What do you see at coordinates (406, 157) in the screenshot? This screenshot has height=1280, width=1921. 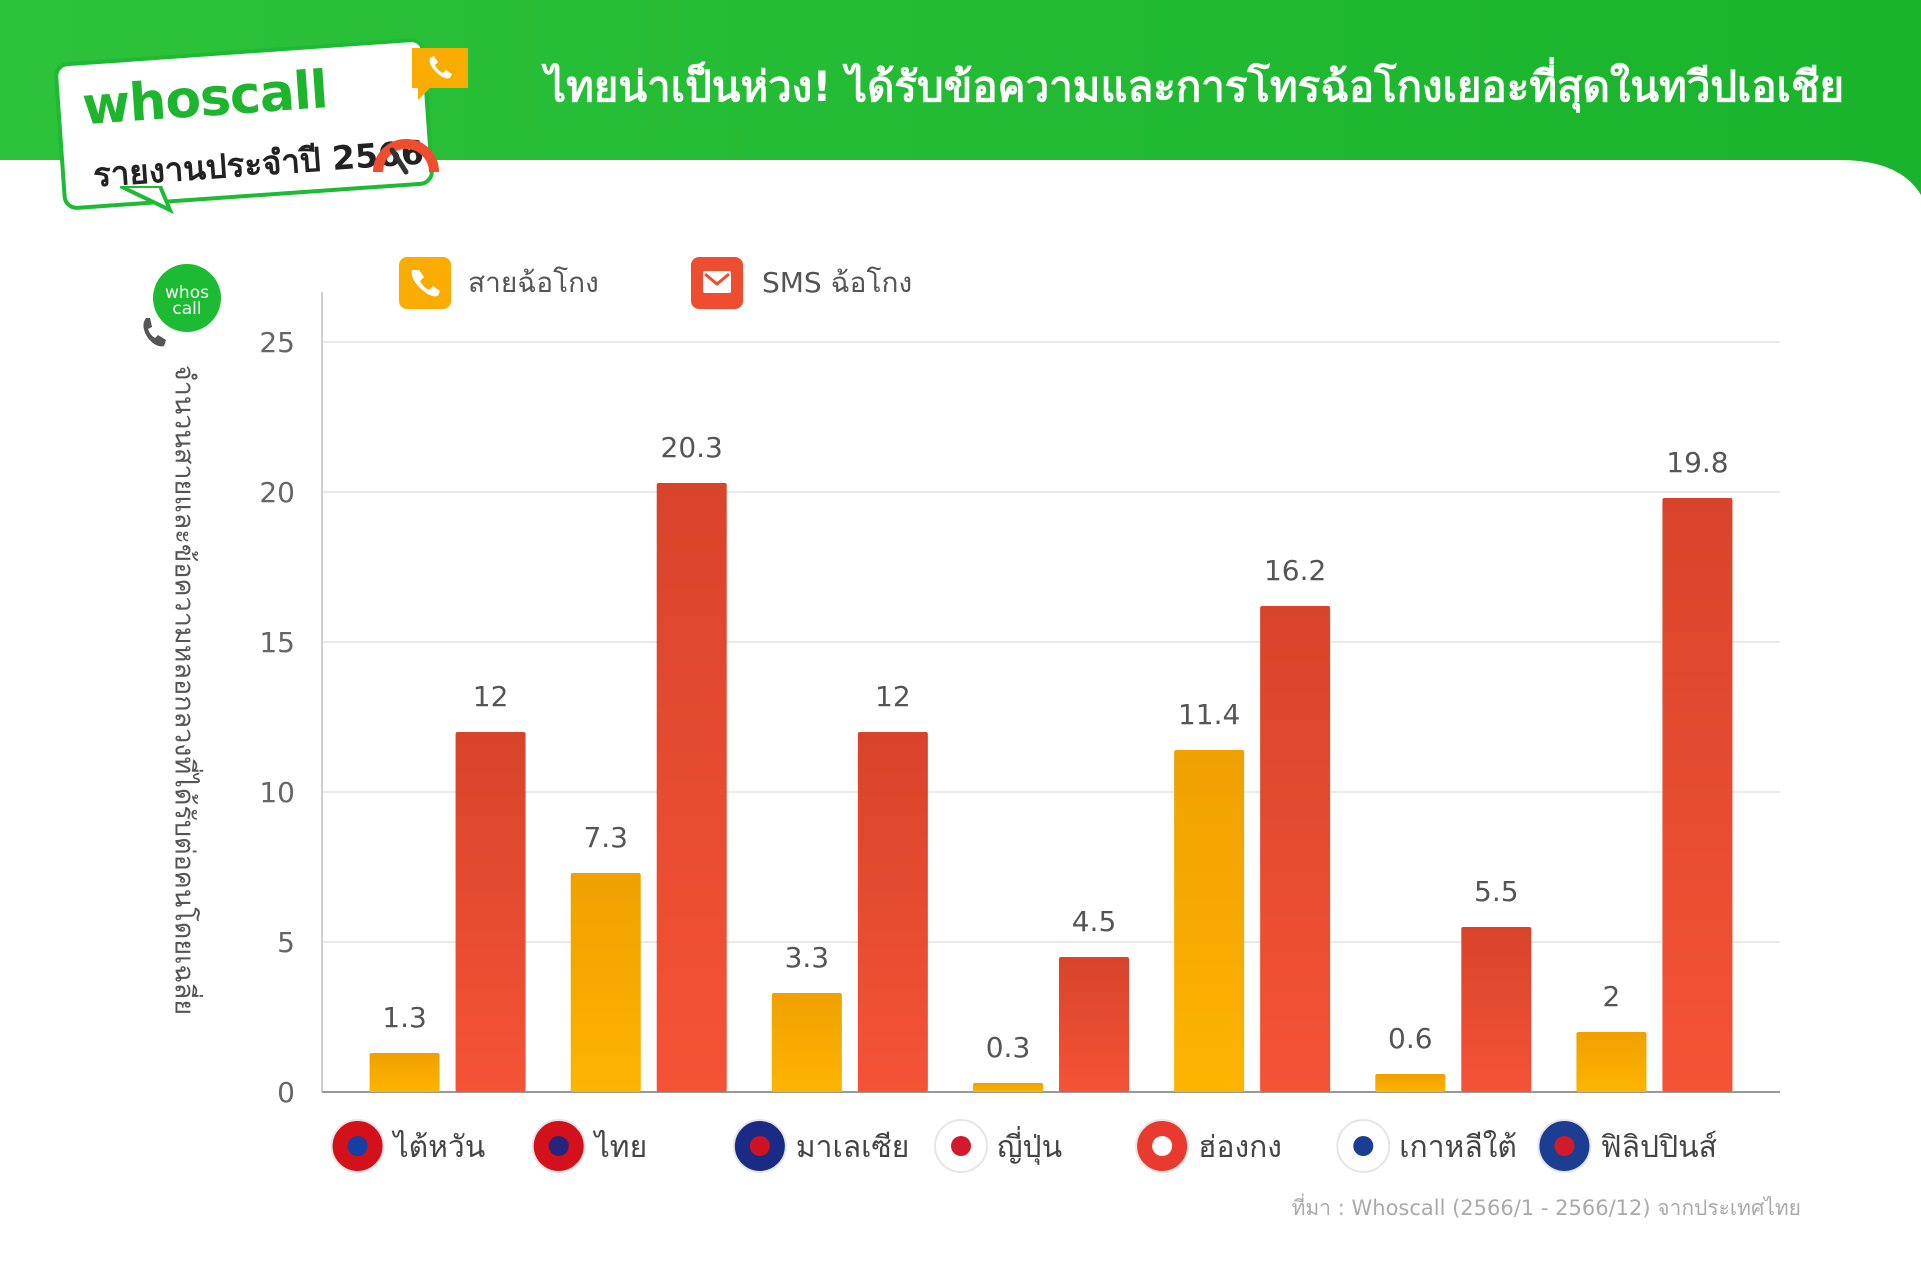 I see `gauge-icon` at bounding box center [406, 157].